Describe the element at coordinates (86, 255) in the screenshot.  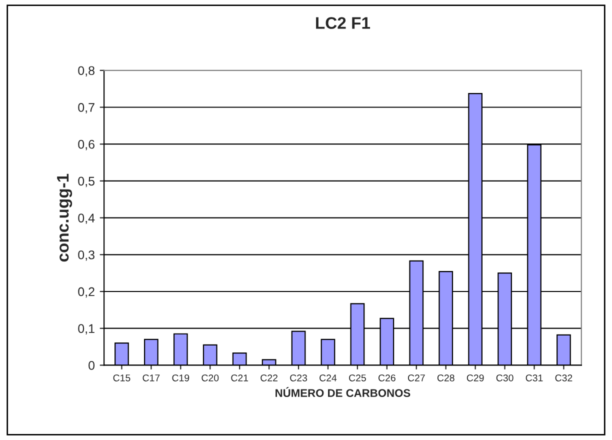
I see `y-tick-label: 0,3` at that location.